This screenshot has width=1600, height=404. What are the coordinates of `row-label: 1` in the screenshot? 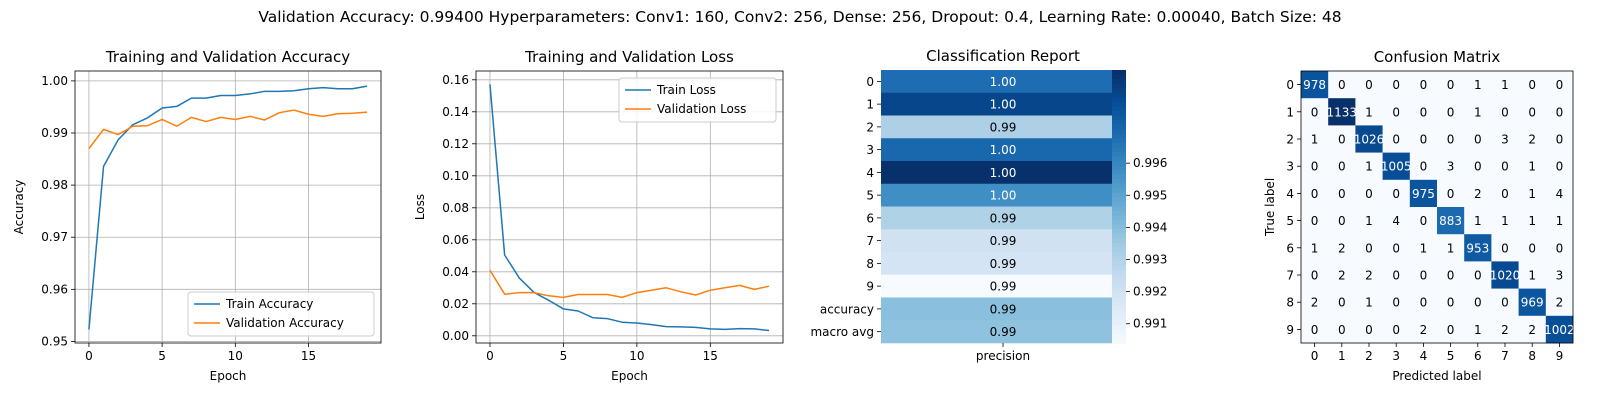 It's located at (870, 105).